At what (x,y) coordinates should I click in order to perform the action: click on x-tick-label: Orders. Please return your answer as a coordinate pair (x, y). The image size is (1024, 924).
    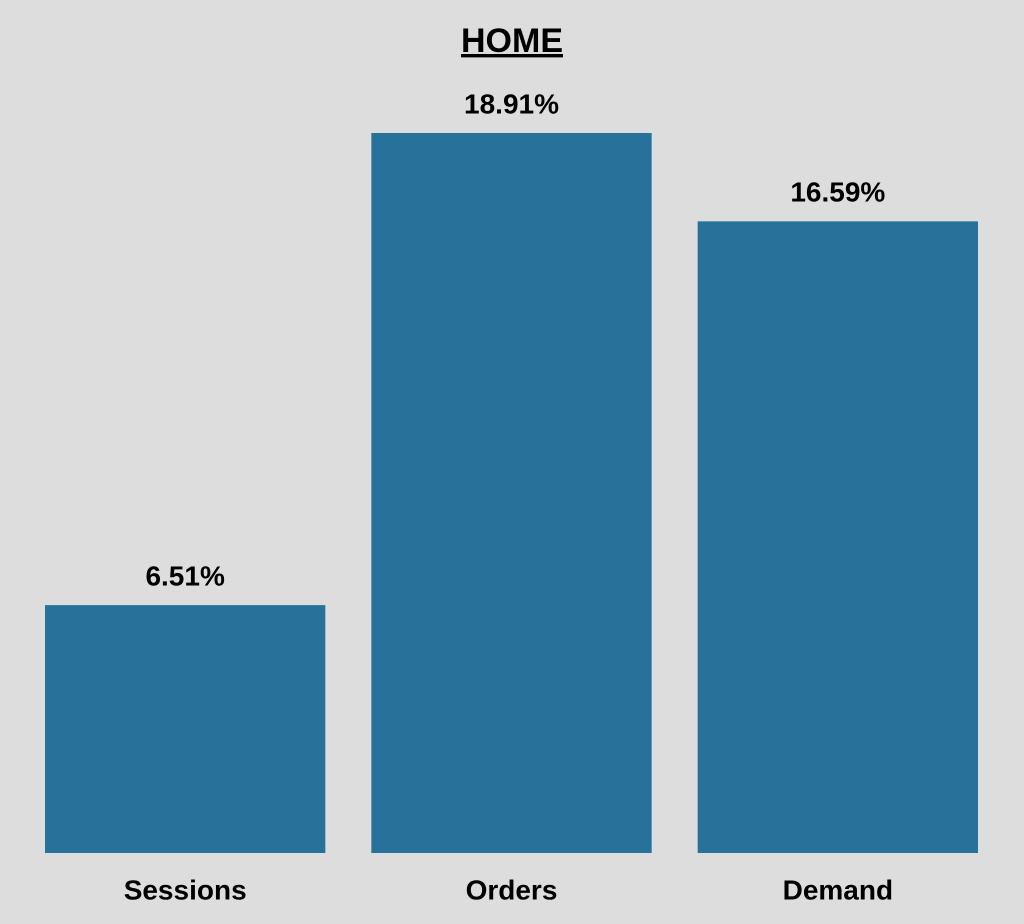
    Looking at the image, I should click on (512, 889).